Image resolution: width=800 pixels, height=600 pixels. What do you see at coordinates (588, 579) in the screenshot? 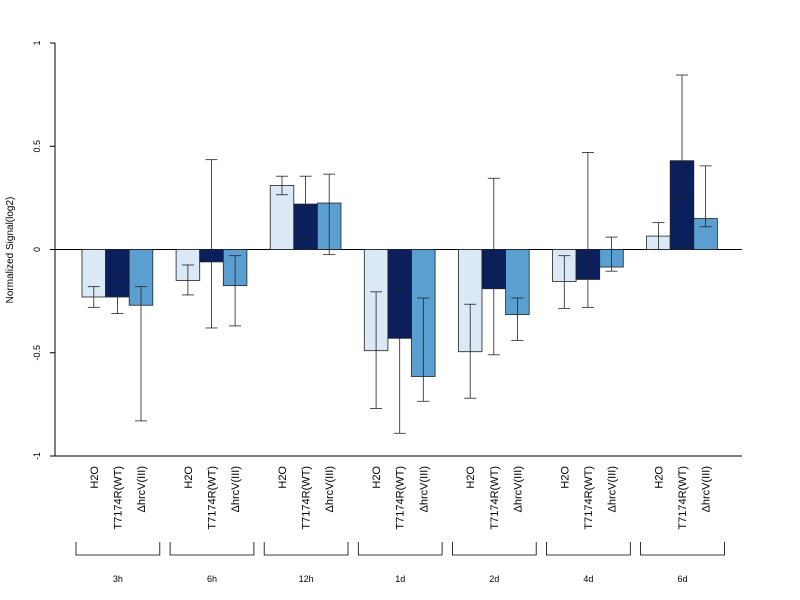
I see `group-label: 4d` at bounding box center [588, 579].